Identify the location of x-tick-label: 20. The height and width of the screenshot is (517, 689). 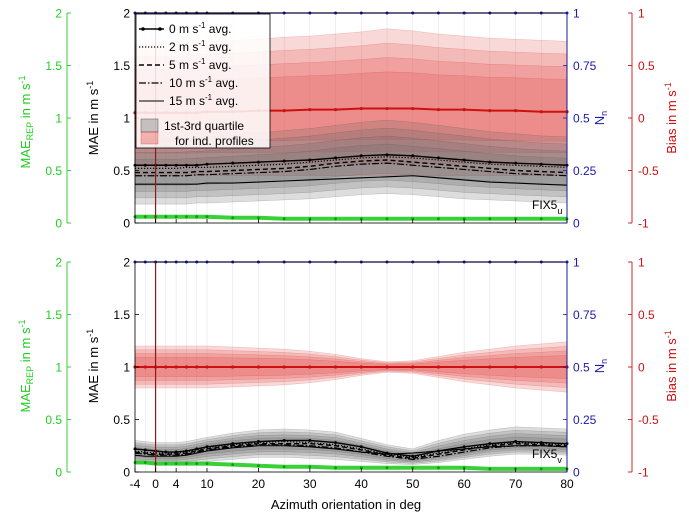
(259, 484).